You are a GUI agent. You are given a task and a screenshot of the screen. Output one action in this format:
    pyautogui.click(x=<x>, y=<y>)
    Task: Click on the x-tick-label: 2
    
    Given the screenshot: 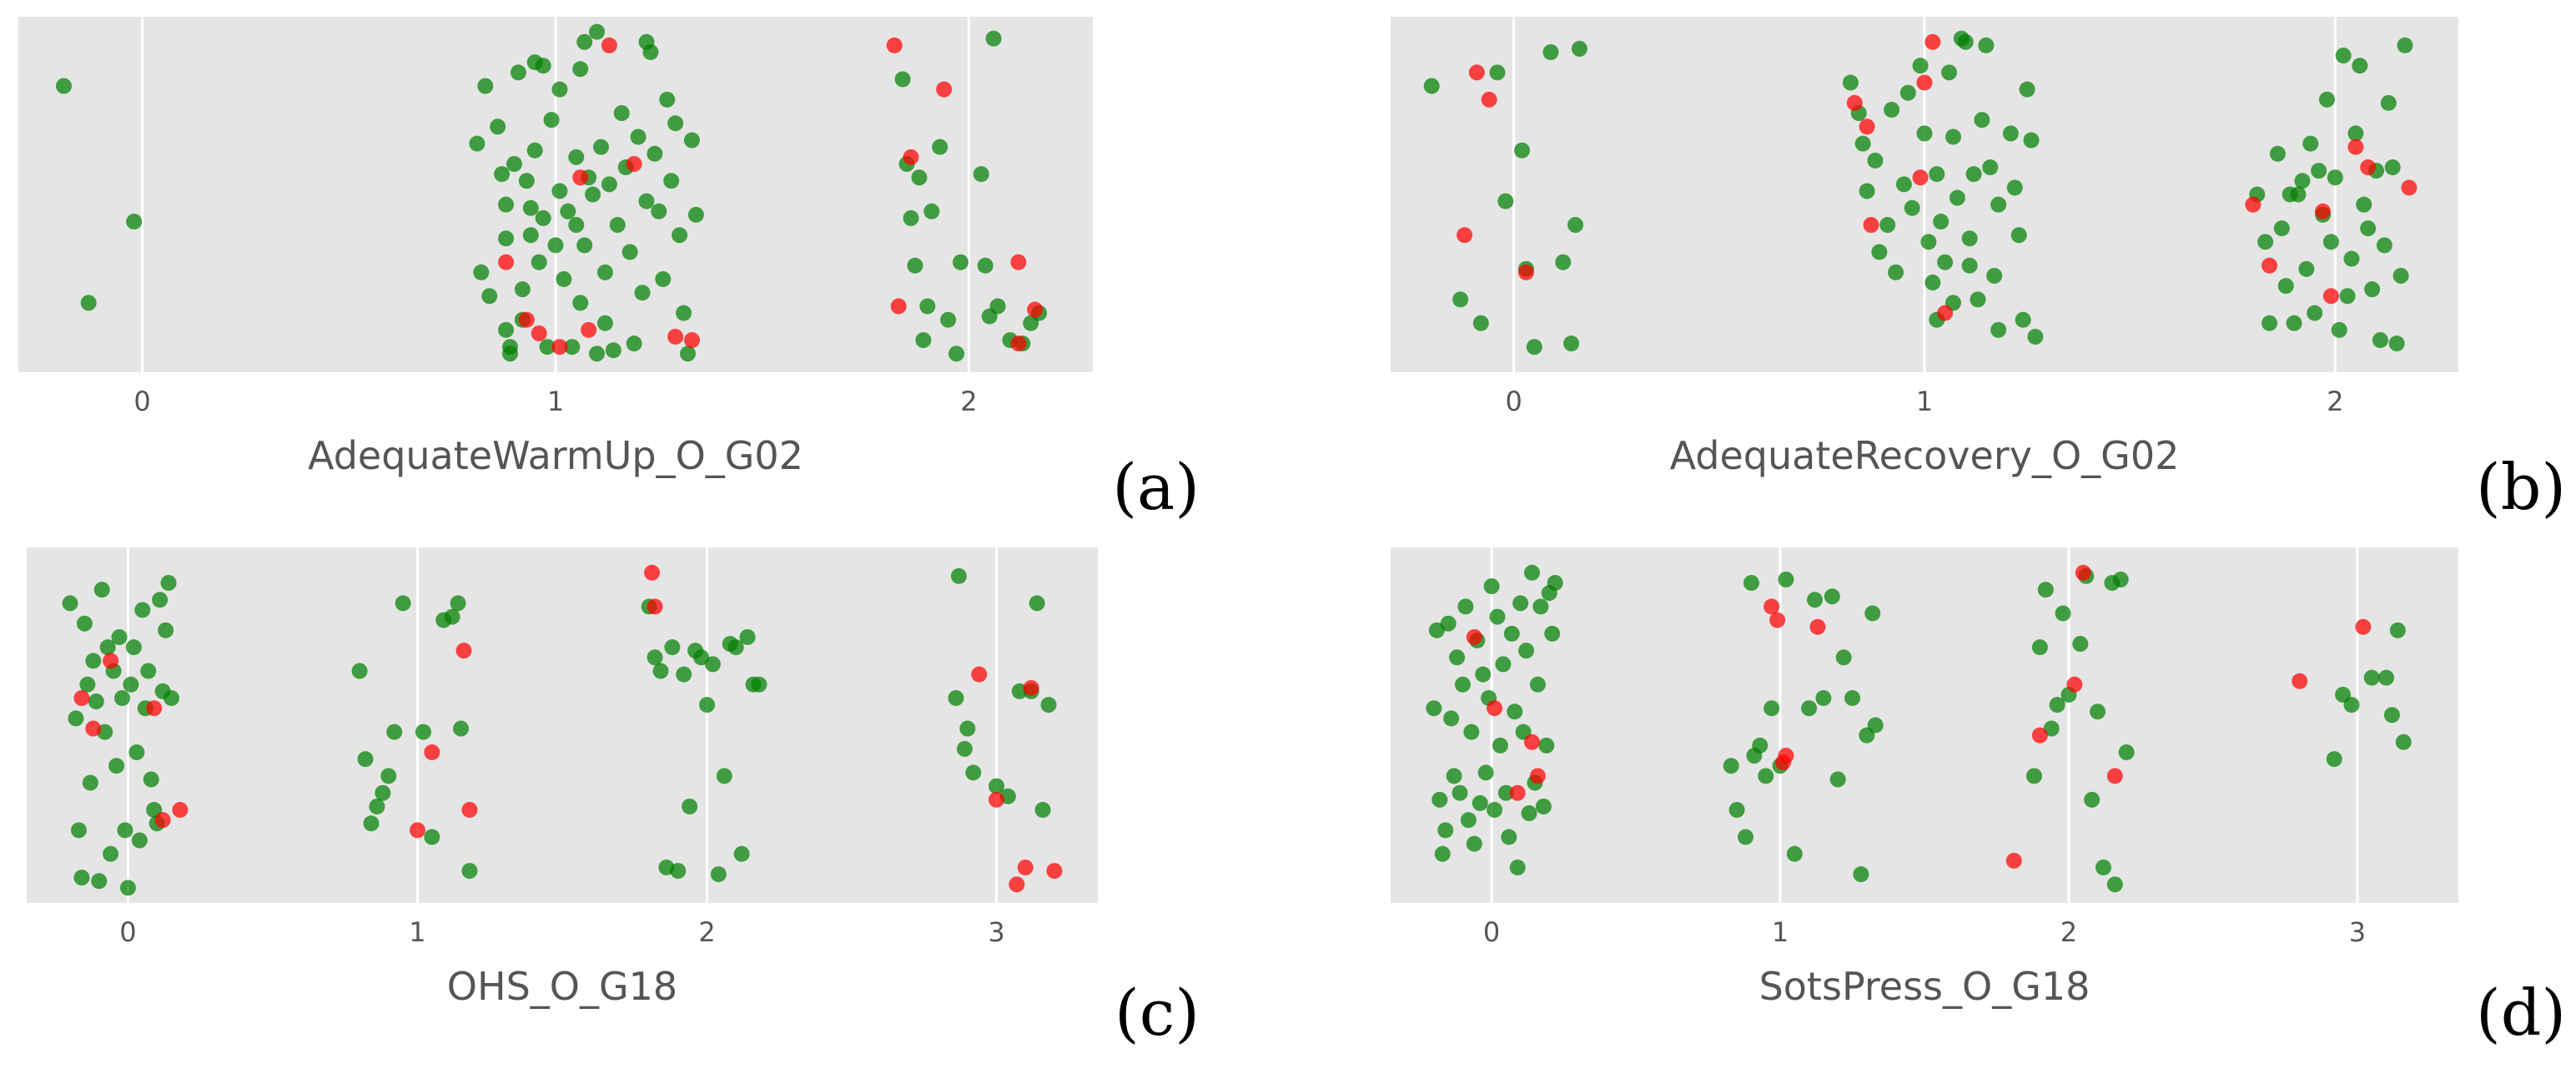 What is the action you would take?
    pyautogui.click(x=706, y=932)
    